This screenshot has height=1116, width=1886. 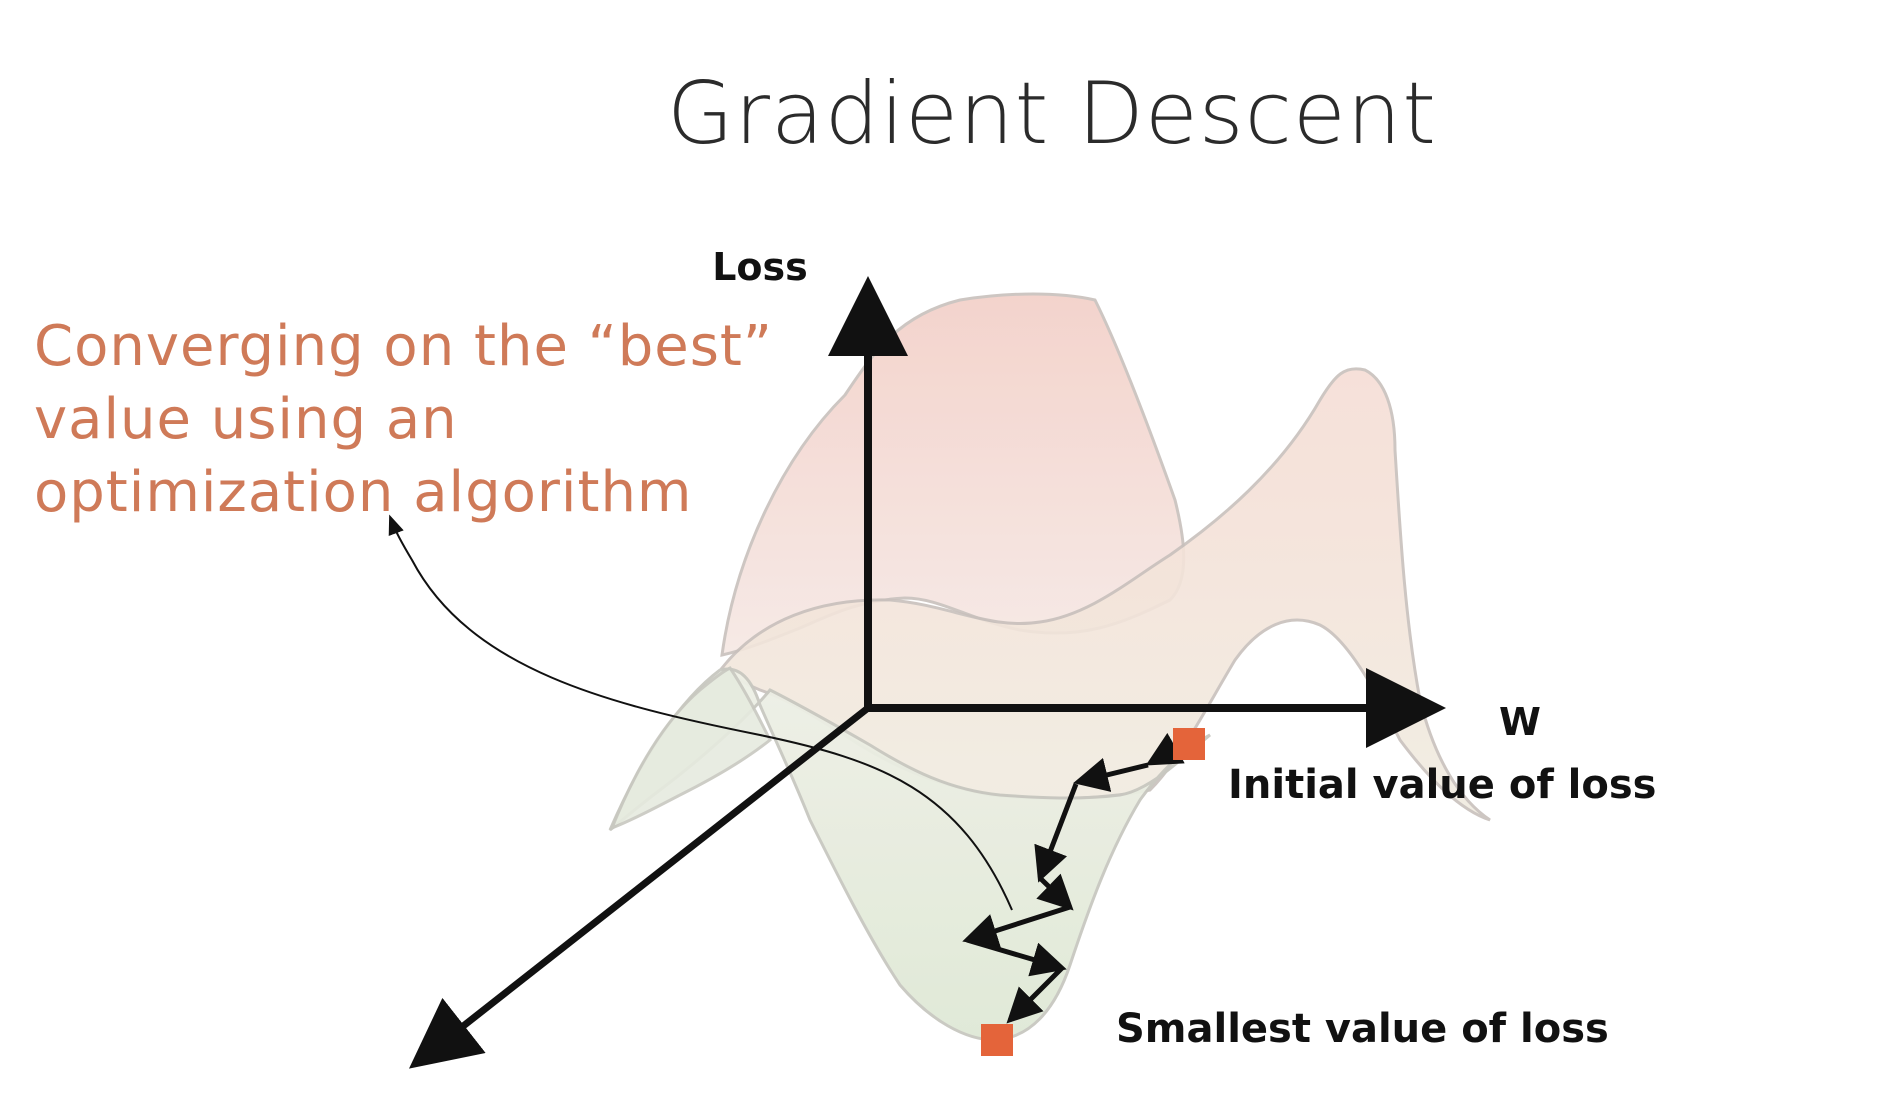 What do you see at coordinates (403, 346) in the screenshot?
I see `callout-line-1: Converging on the “best”` at bounding box center [403, 346].